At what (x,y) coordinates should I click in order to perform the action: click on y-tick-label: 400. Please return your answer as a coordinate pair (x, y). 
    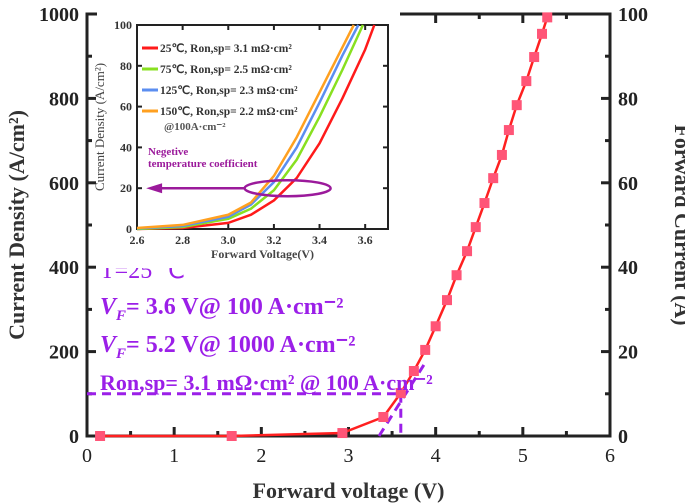
    Looking at the image, I should click on (64, 268).